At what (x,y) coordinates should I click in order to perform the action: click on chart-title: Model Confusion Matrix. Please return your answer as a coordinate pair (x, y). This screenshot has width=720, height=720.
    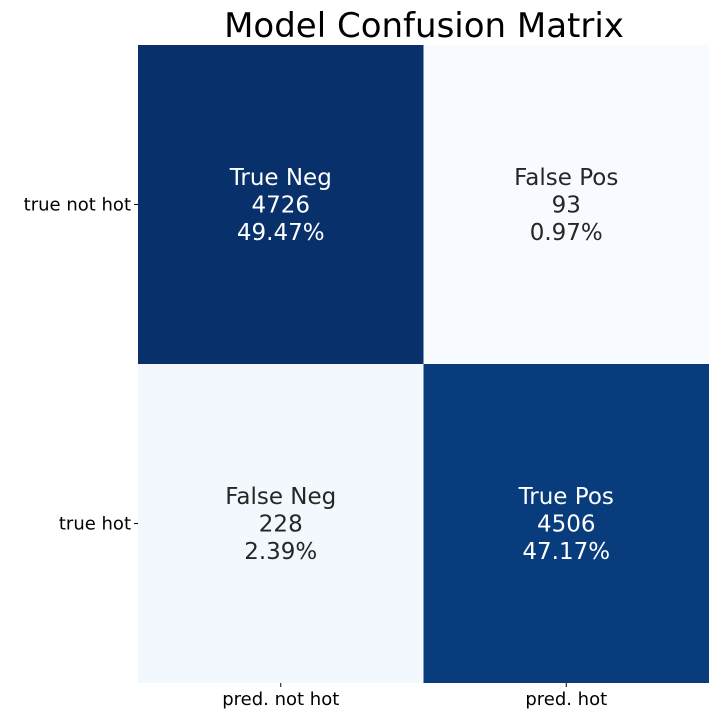
    Looking at the image, I should click on (424, 26).